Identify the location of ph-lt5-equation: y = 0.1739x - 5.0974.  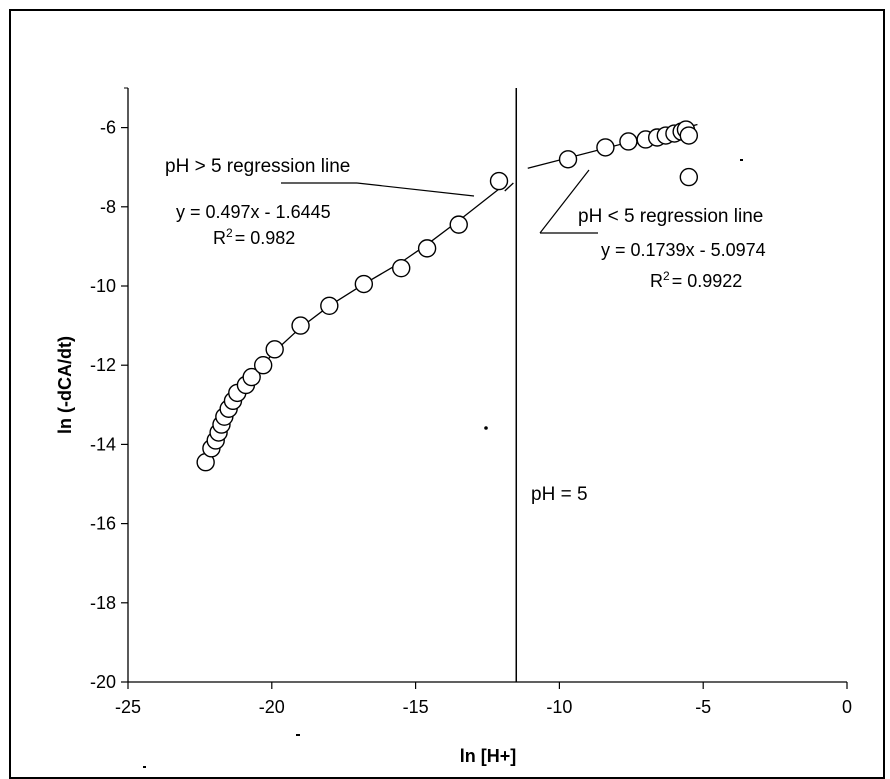
(683, 250).